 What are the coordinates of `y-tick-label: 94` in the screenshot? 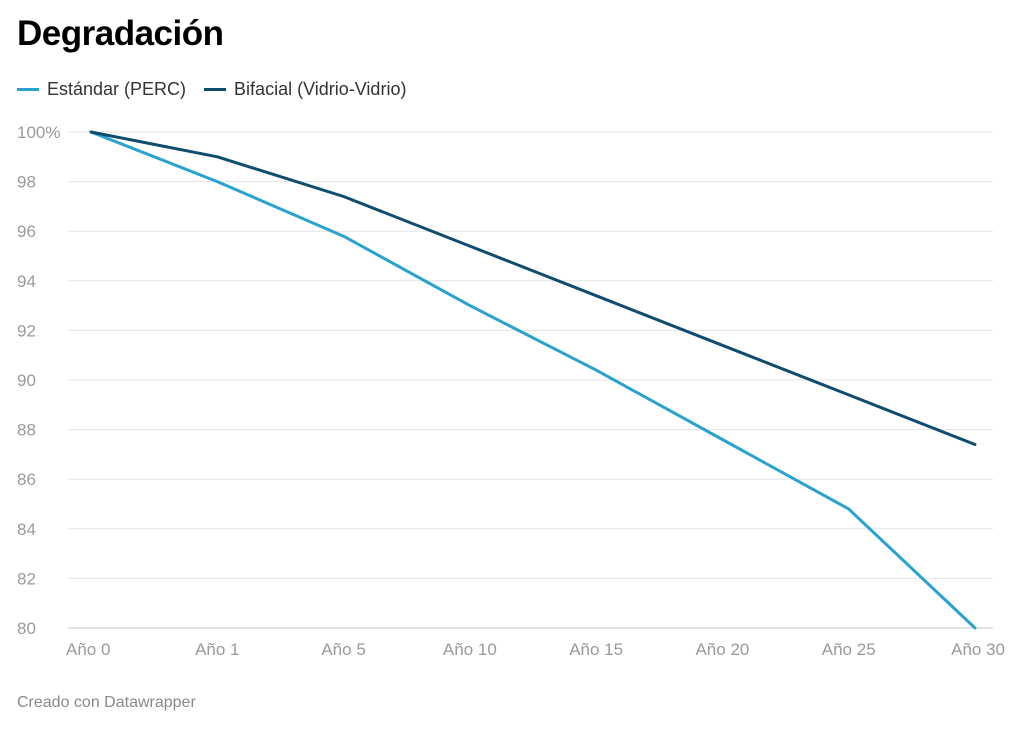 It's located at (26, 281).